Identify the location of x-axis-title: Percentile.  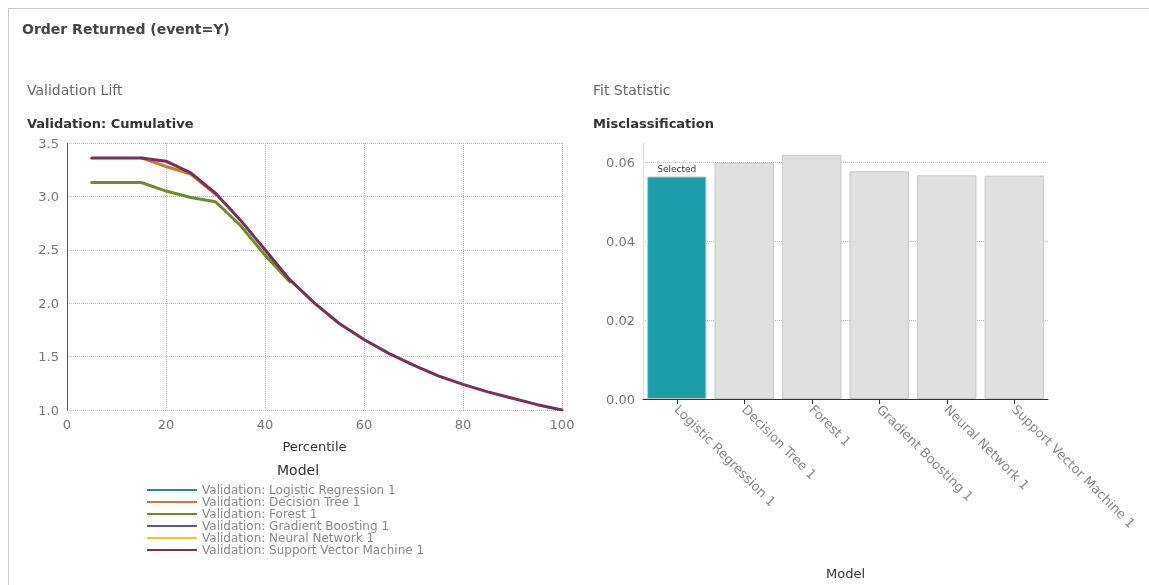
(314, 446).